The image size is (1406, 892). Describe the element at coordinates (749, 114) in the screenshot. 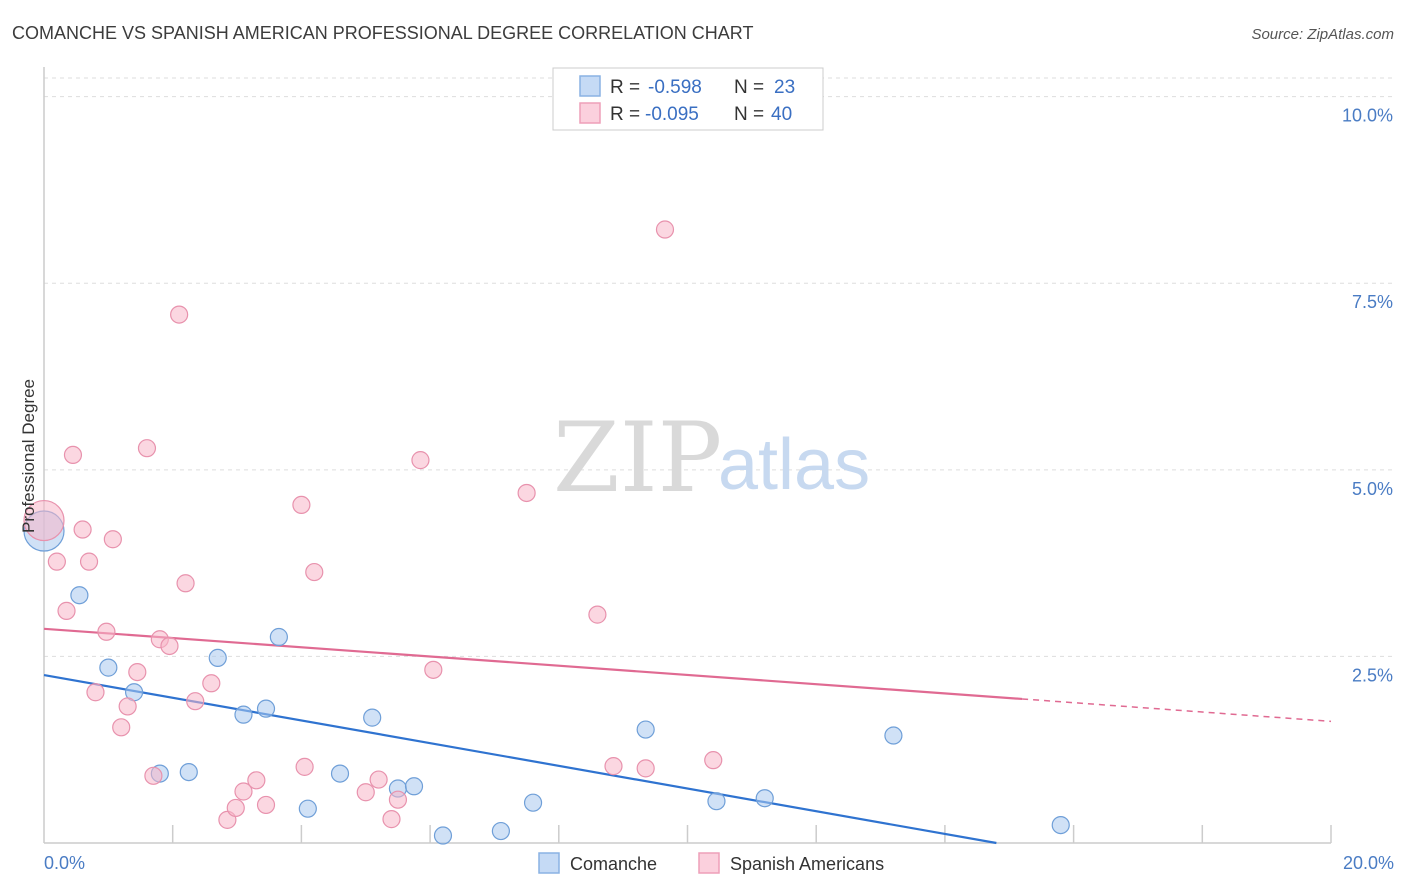

I see `legend-n-label-spanish-americans: N =` at that location.